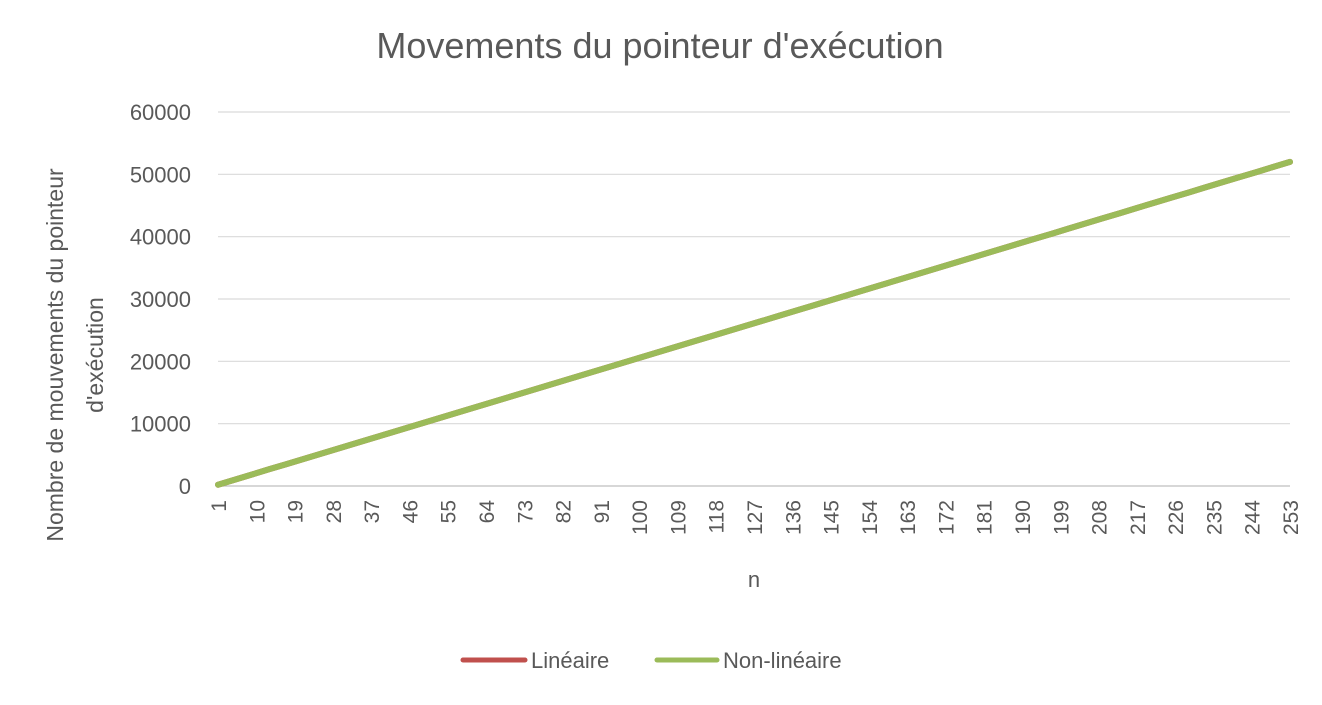 The height and width of the screenshot is (705, 1322). I want to click on x-tick-label: 235, so click(1214, 517).